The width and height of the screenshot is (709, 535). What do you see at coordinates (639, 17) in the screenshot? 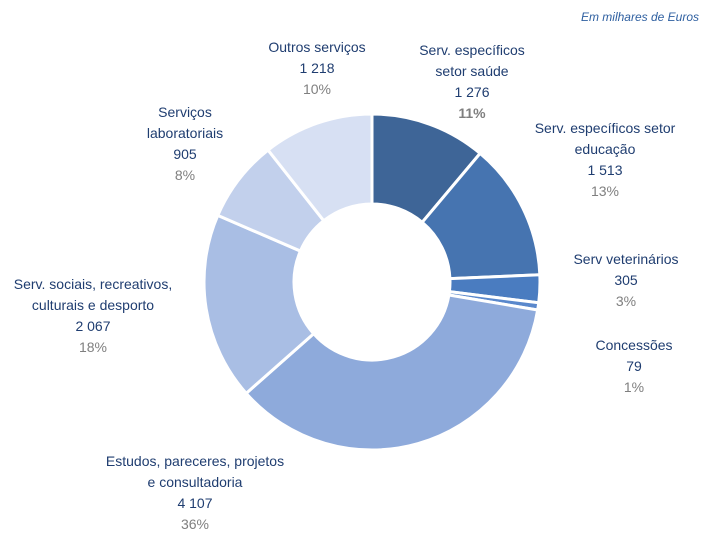
I see `subtitle: Em milhares de Euros` at bounding box center [639, 17].